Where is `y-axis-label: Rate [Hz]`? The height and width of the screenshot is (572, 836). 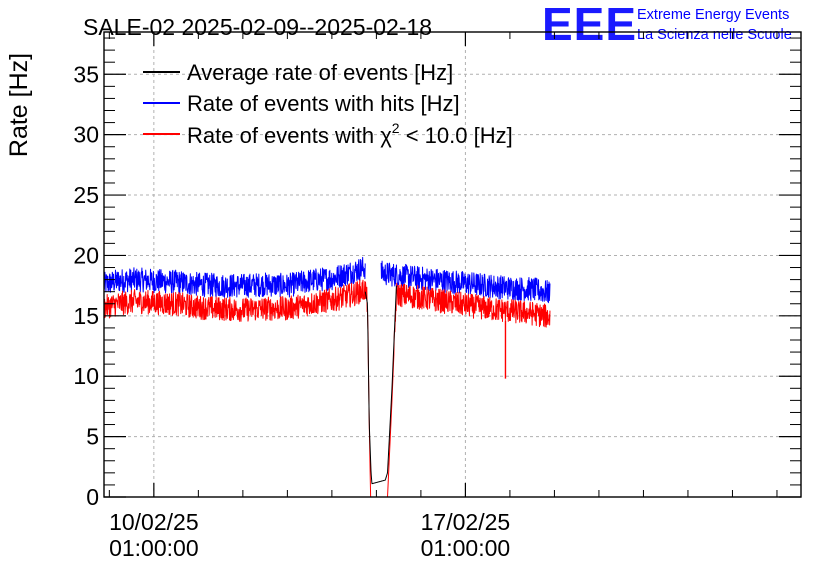 y-axis-label: Rate [Hz] is located at coordinates (19, 105).